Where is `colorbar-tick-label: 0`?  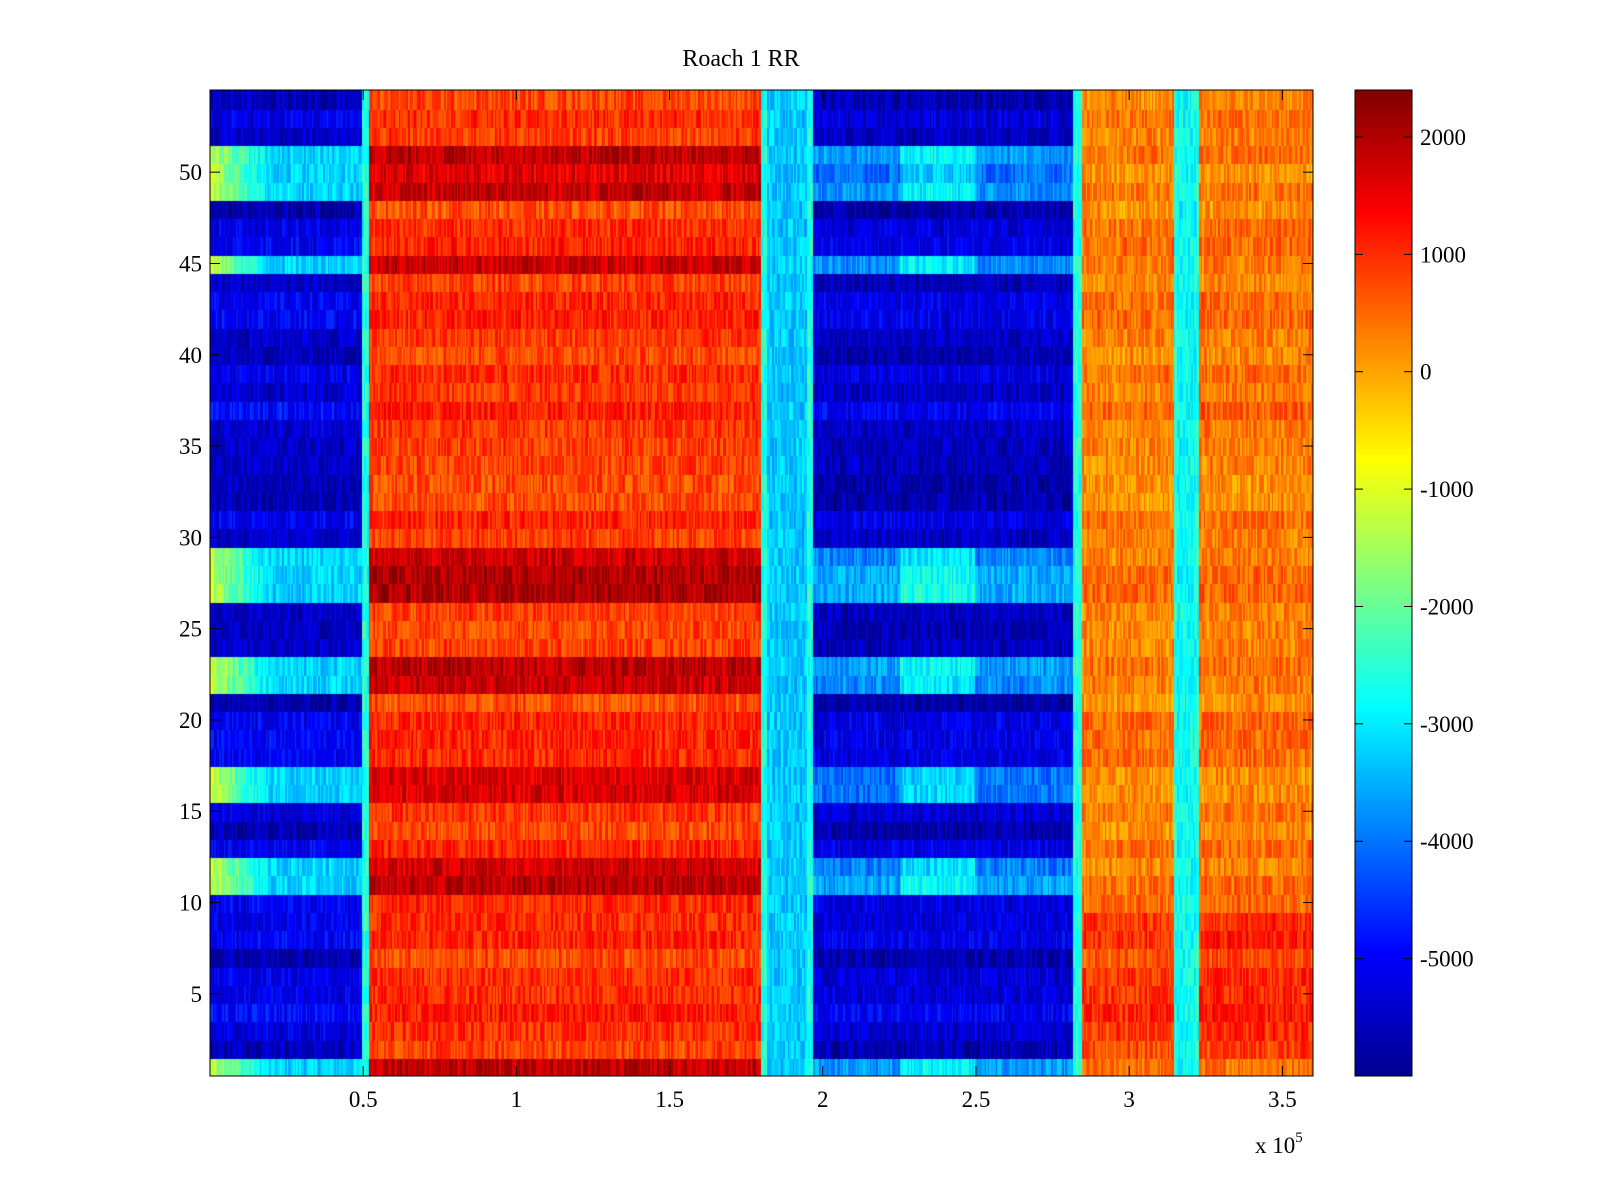
colorbar-tick-label: 0 is located at coordinates (1426, 372).